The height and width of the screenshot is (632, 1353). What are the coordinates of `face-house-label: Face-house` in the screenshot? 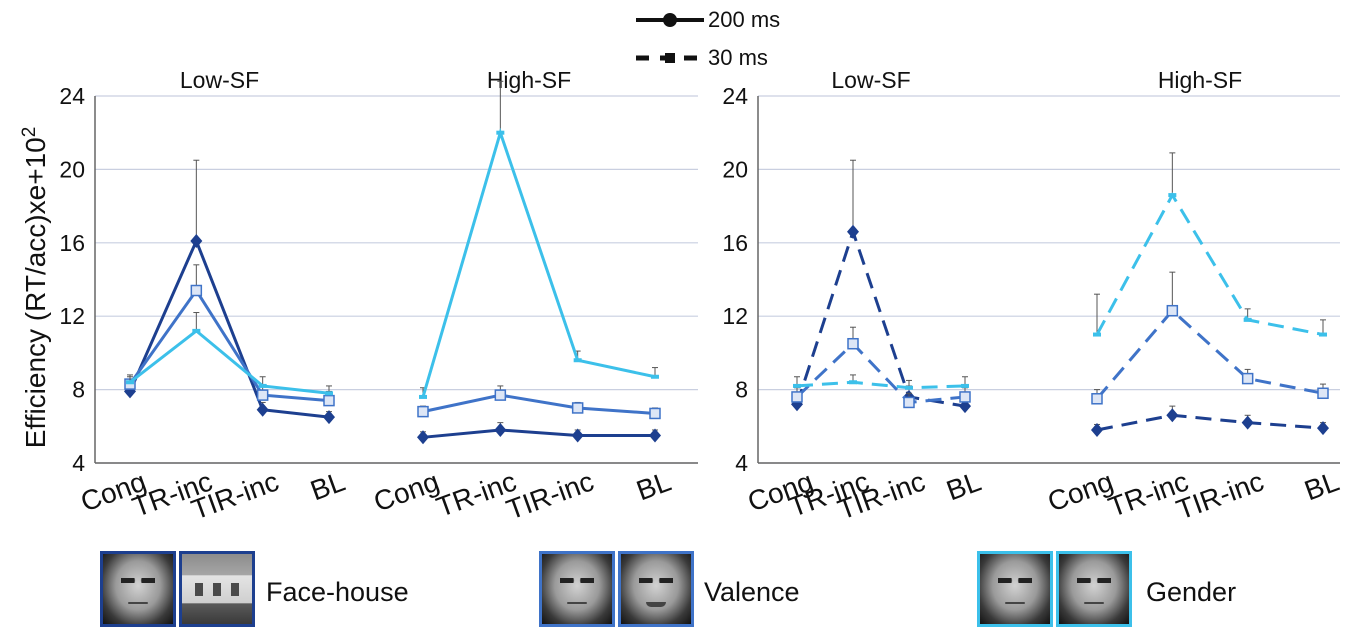 It's located at (337, 592).